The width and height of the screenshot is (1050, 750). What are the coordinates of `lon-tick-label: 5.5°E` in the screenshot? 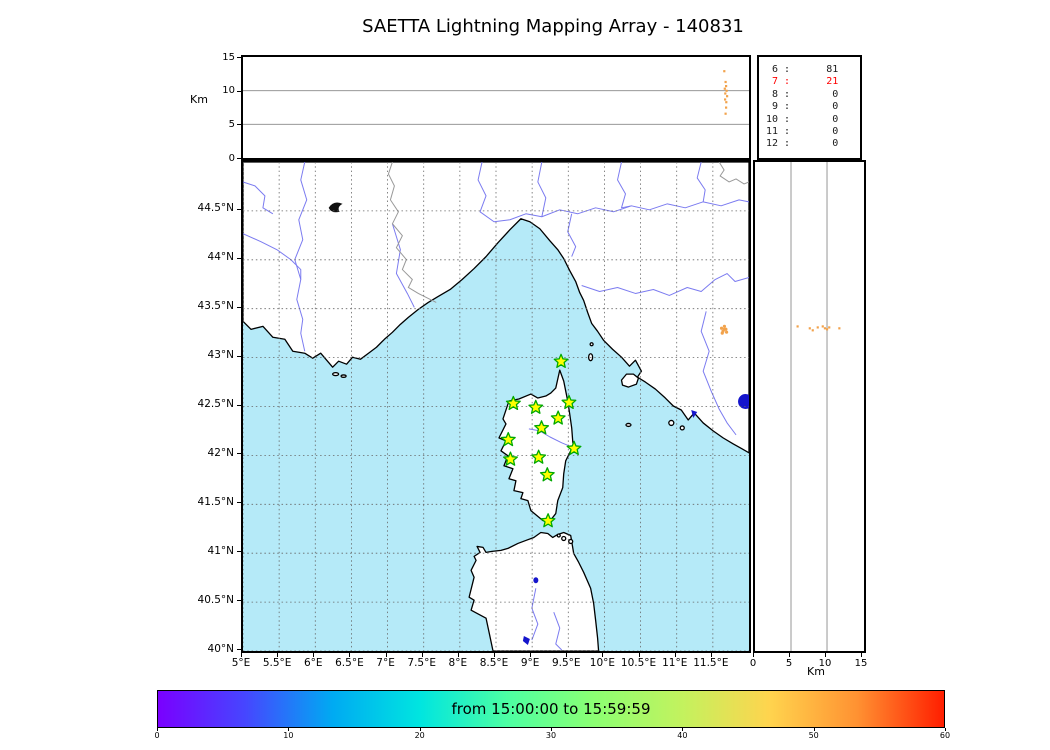 It's located at (277, 663).